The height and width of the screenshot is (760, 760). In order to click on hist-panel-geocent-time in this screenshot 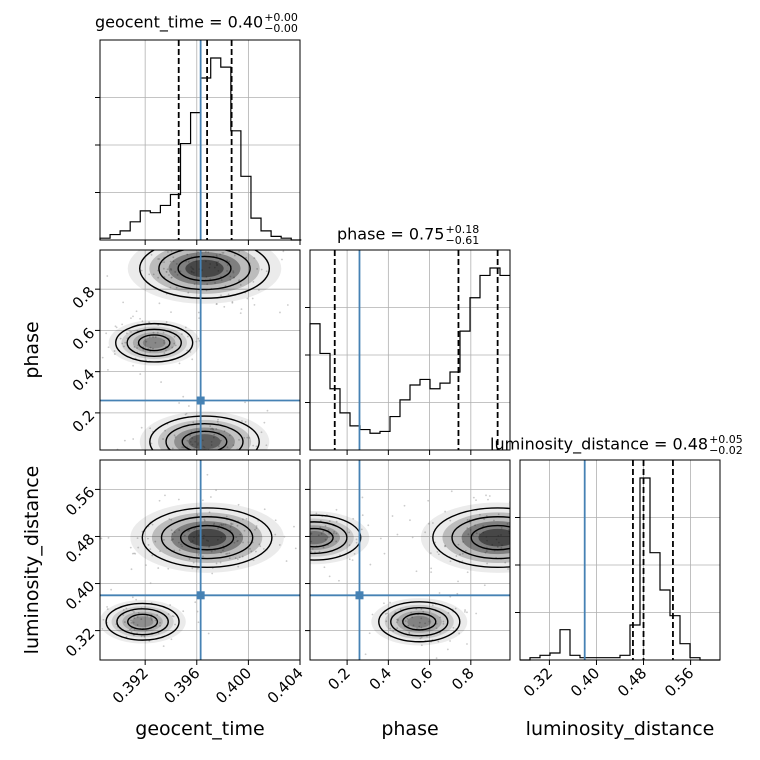, I will do `click(198, 142)`.